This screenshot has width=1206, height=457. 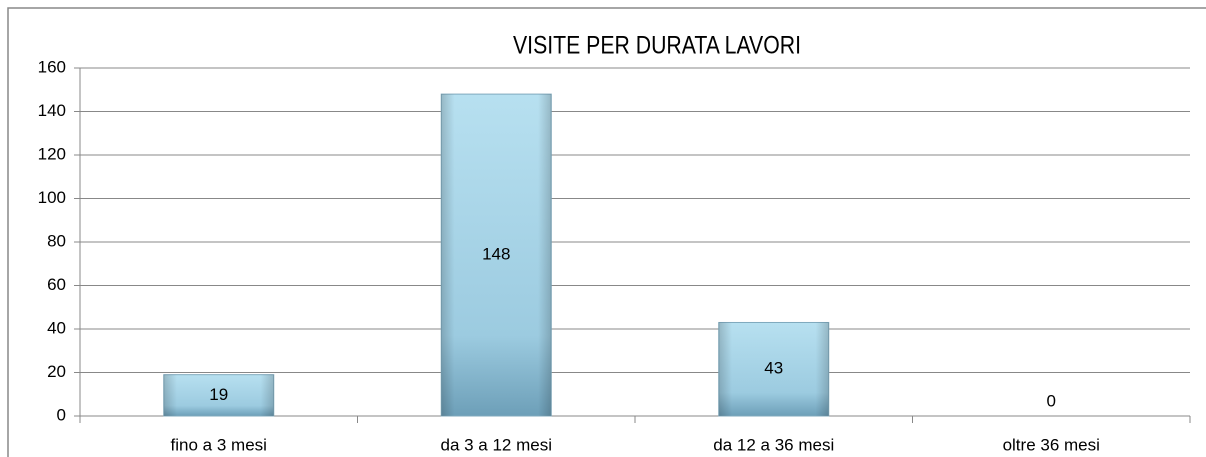 I want to click on data-label: 43, so click(x=773, y=368).